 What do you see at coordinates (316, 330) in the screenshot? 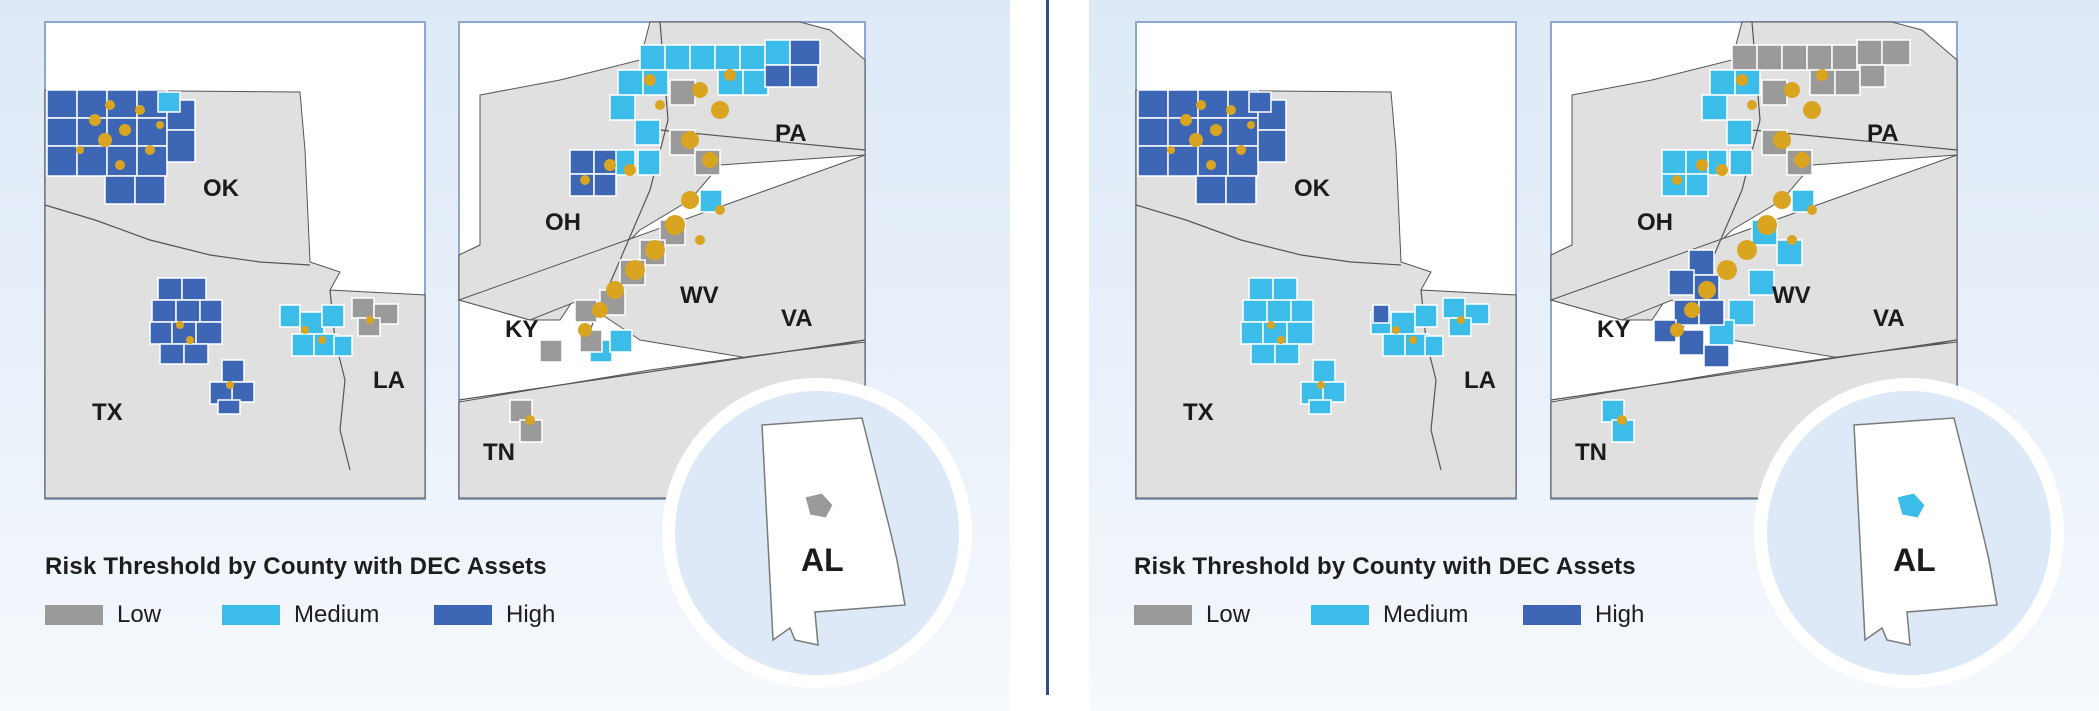
I see `counties-east-tx-medium` at bounding box center [316, 330].